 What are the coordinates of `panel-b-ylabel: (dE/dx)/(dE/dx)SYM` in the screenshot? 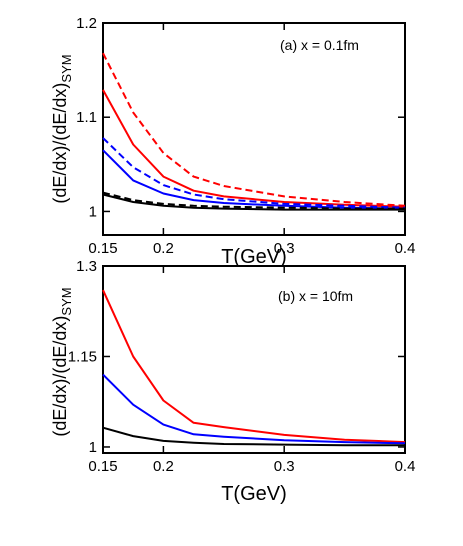 It's located at (62, 361).